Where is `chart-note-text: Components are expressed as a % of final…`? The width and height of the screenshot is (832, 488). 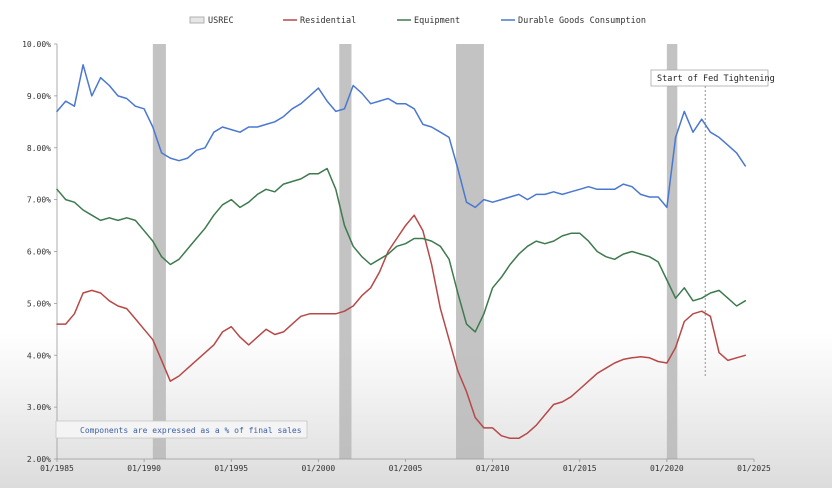 chart-note-text: Components are expressed as a % of final… is located at coordinates (191, 430).